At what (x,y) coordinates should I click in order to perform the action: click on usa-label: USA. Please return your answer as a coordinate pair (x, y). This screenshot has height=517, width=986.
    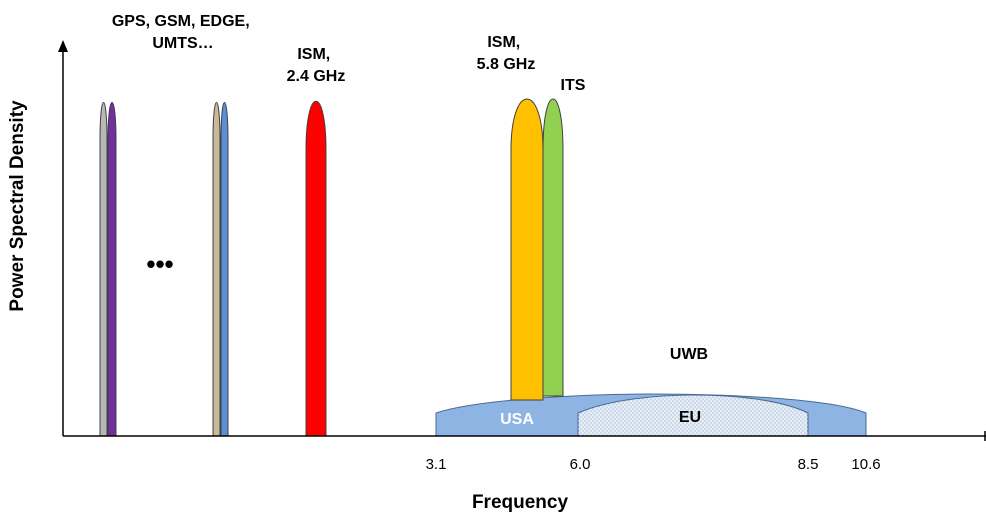
    Looking at the image, I should click on (517, 419).